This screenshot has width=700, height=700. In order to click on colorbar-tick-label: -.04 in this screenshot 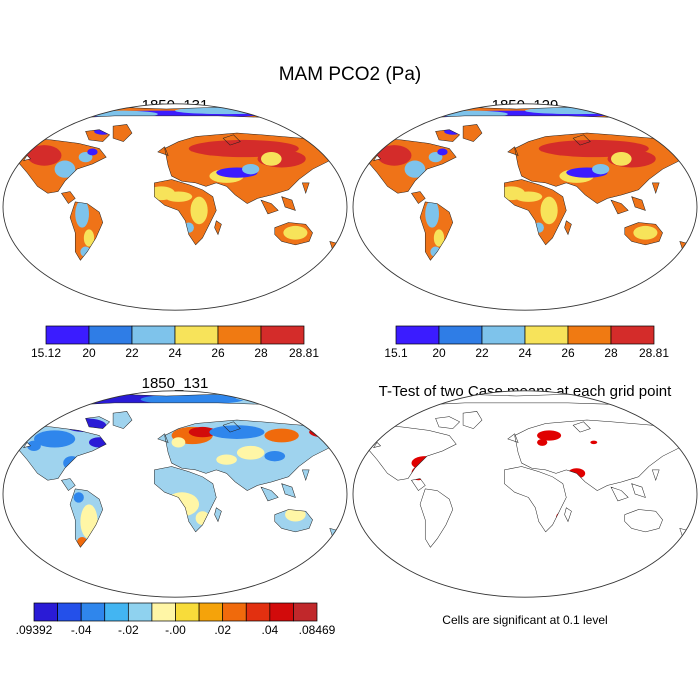, I will do `click(81, 630)`.